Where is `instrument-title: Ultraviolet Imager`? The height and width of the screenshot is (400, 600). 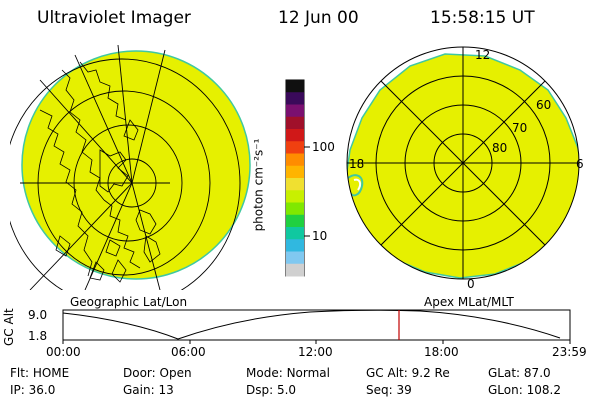 instrument-title: Ultraviolet Imager is located at coordinates (114, 18).